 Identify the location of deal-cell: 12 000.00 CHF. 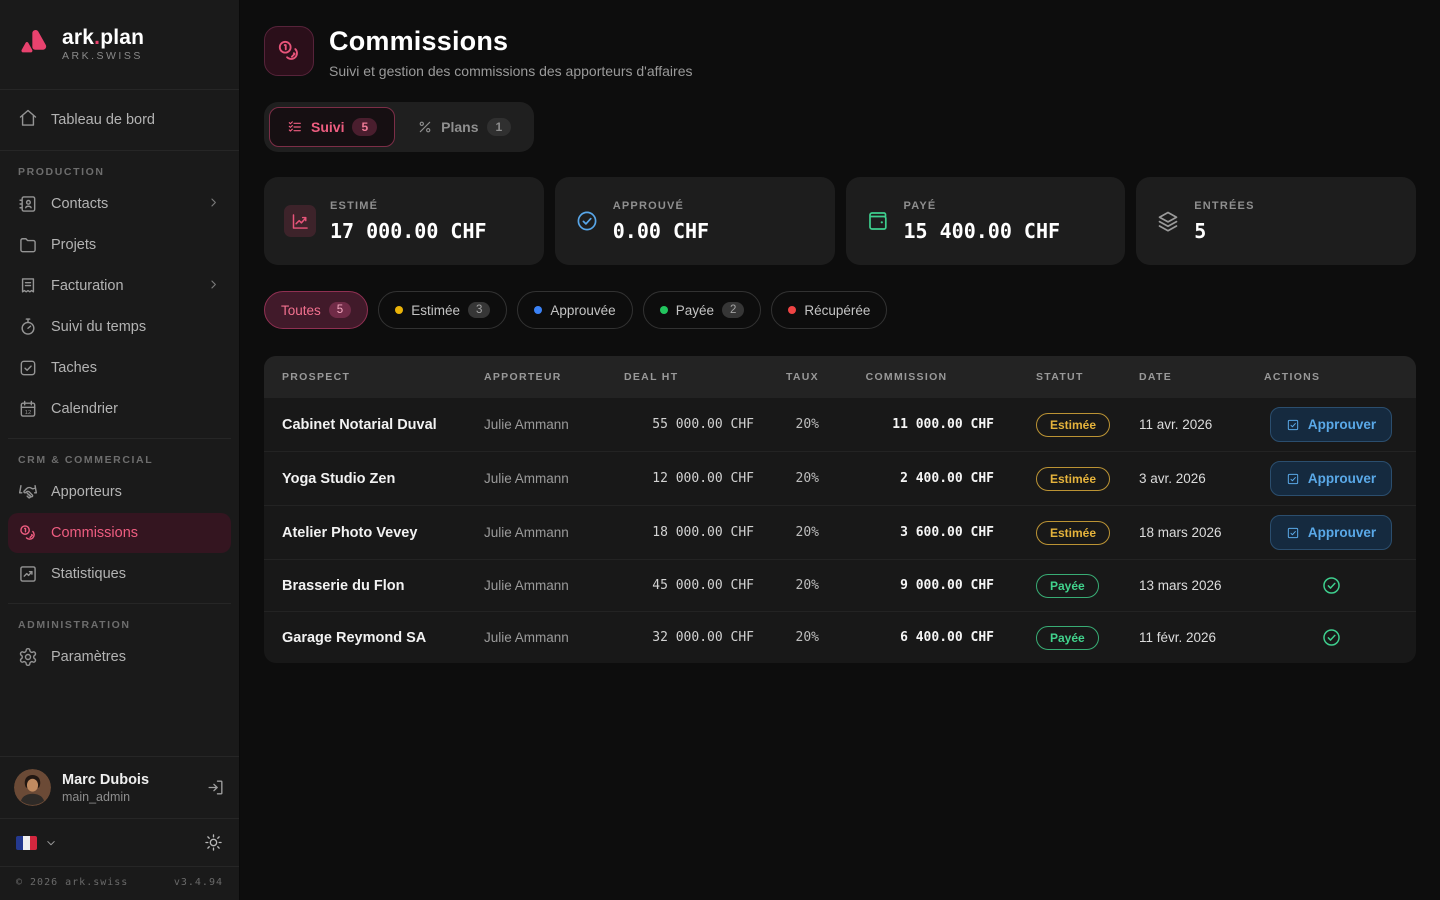
(703, 478).